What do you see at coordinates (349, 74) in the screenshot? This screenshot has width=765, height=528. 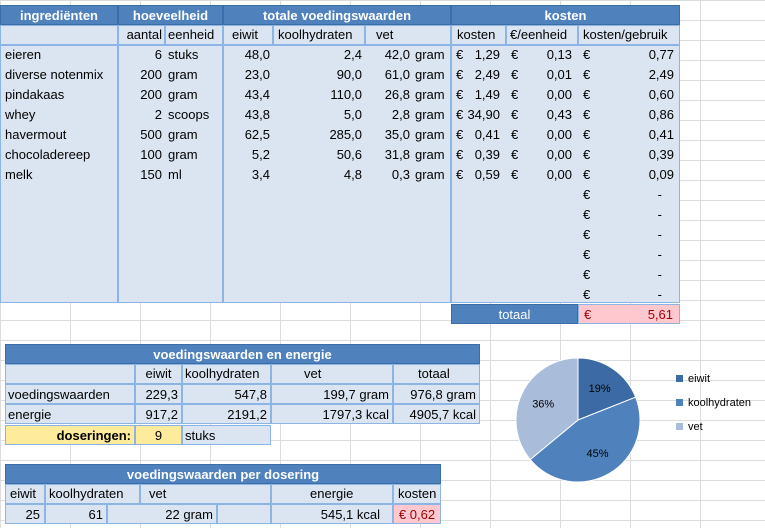 I see `ingredient-kh: 90,0` at bounding box center [349, 74].